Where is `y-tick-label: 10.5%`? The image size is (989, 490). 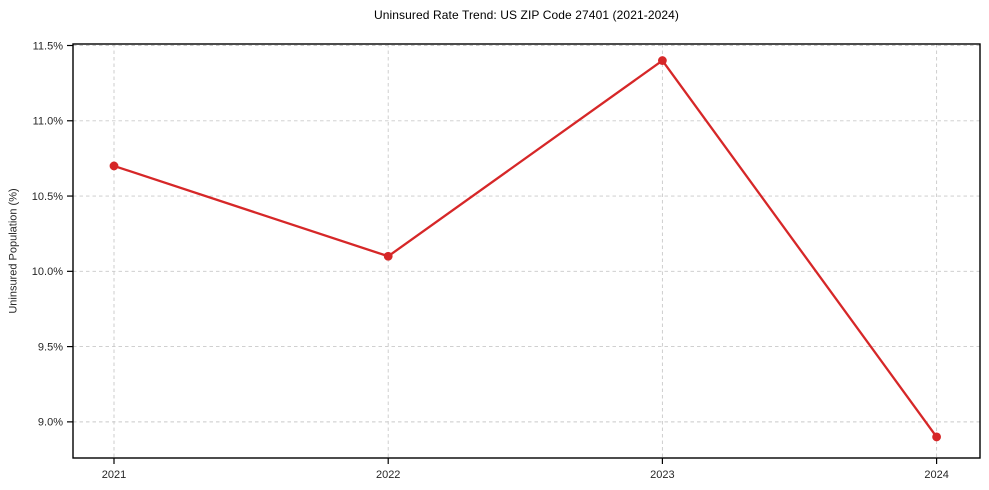 y-tick-label: 10.5% is located at coordinates (47, 197).